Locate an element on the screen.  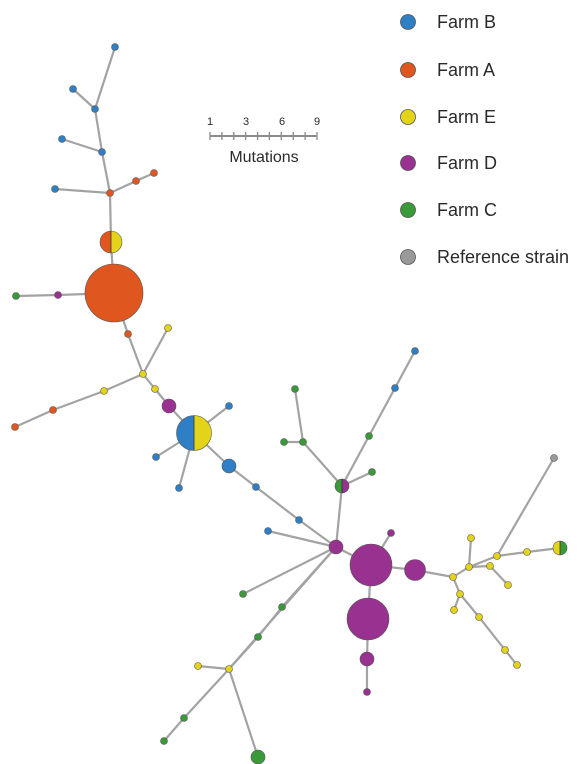
scale-tick-label-1: 1 is located at coordinates (210, 122).